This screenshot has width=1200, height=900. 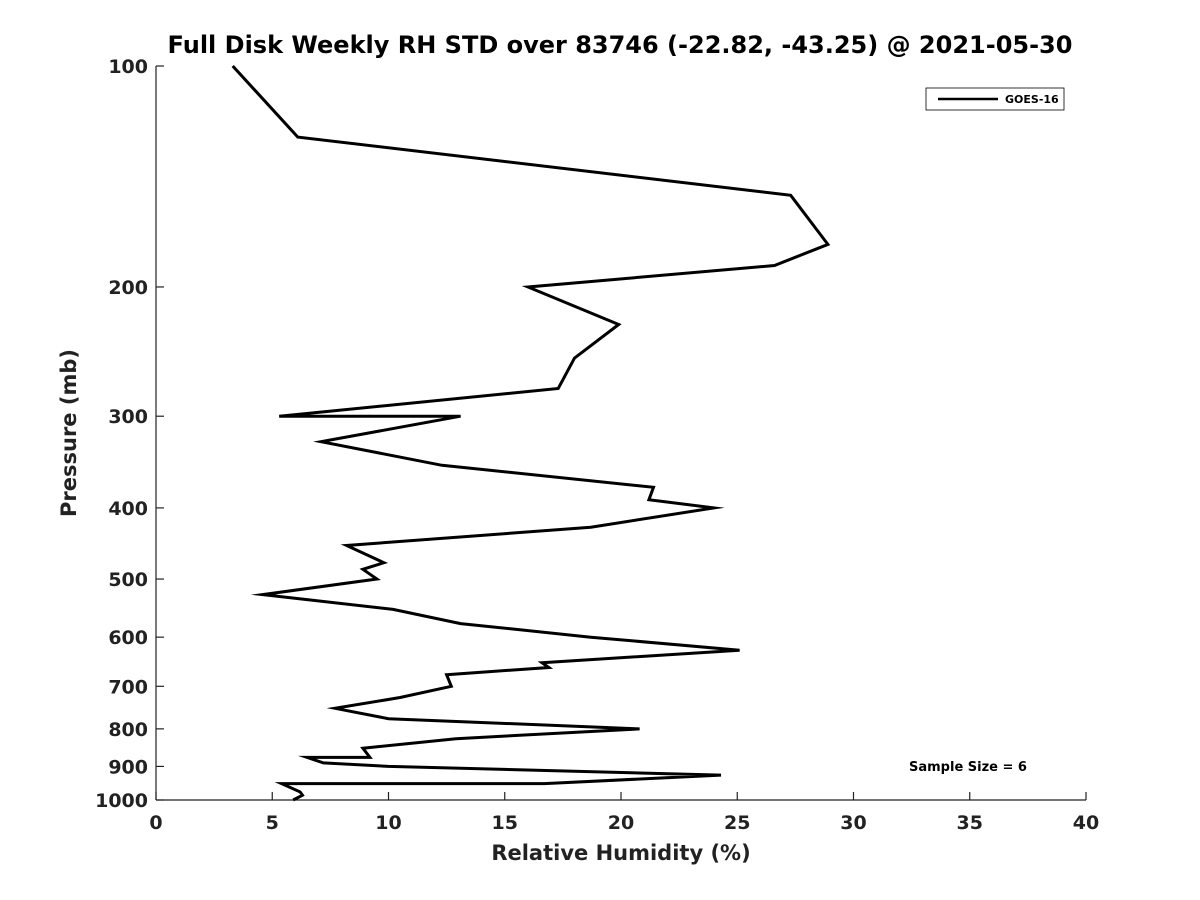 What do you see at coordinates (128, 580) in the screenshot?
I see `y-tick-label: 500` at bounding box center [128, 580].